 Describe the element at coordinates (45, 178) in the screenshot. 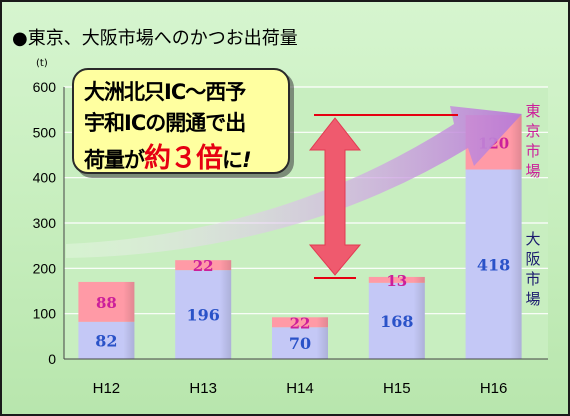

I see `y-tick-label: 400` at that location.